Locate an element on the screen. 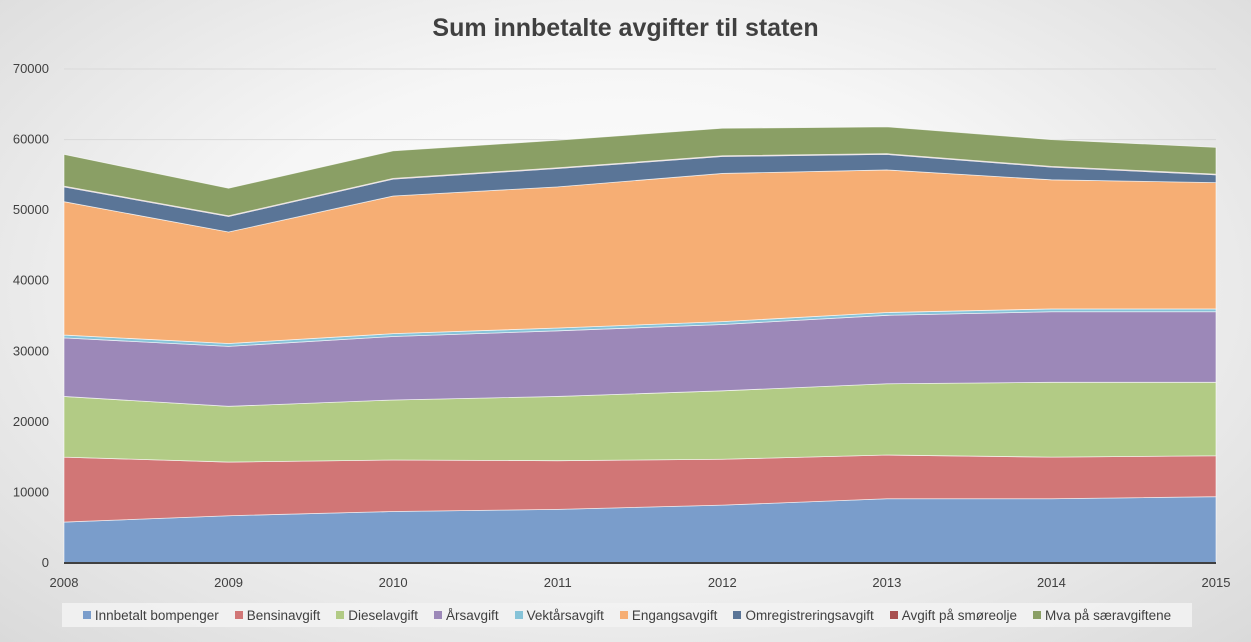  legend-label: Årsavgift is located at coordinates (472, 615).